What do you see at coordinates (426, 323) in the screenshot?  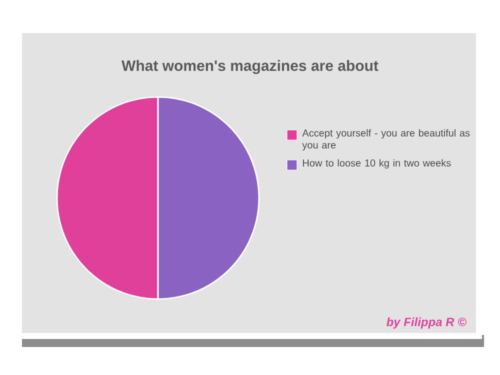 I see `text: by Filippa R ©` at bounding box center [426, 323].